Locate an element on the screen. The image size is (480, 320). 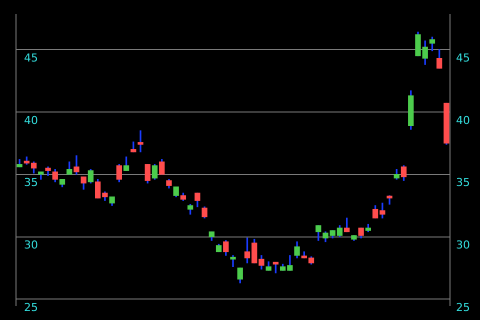
y2-tick-label: 30 is located at coordinates (463, 245).